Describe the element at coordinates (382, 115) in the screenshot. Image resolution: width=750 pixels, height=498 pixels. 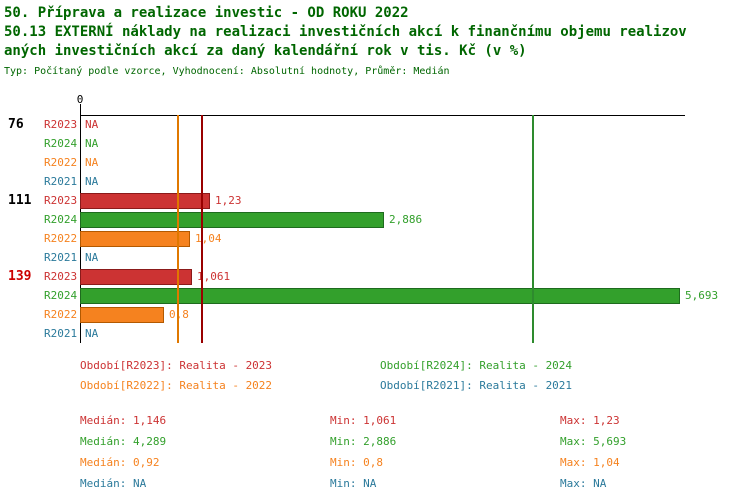
I see `x-axis-line` at that location.